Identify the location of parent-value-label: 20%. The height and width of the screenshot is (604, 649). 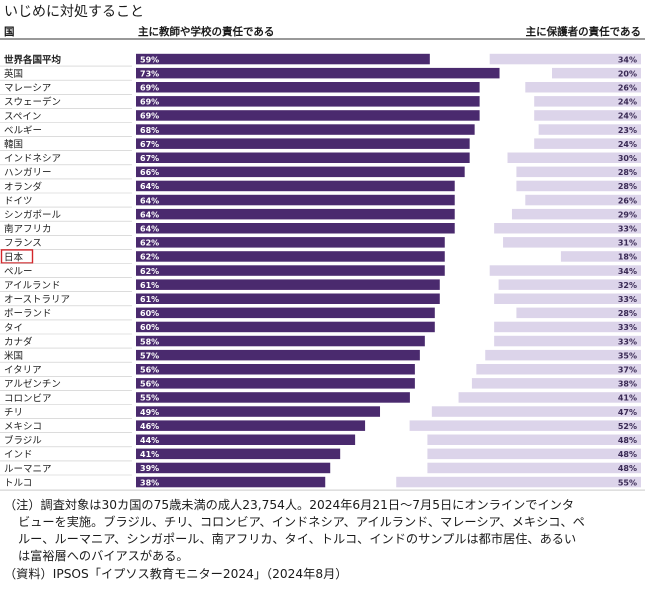
(627, 73).